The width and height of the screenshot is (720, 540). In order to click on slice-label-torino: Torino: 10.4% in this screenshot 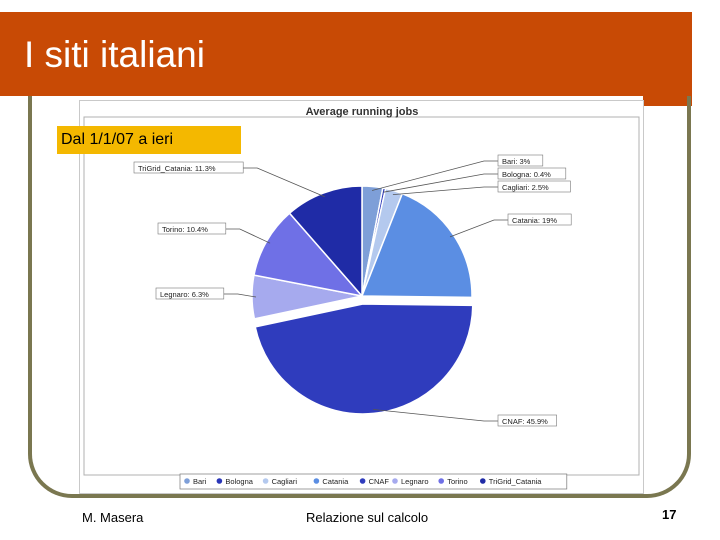, I will do `click(185, 229)`.